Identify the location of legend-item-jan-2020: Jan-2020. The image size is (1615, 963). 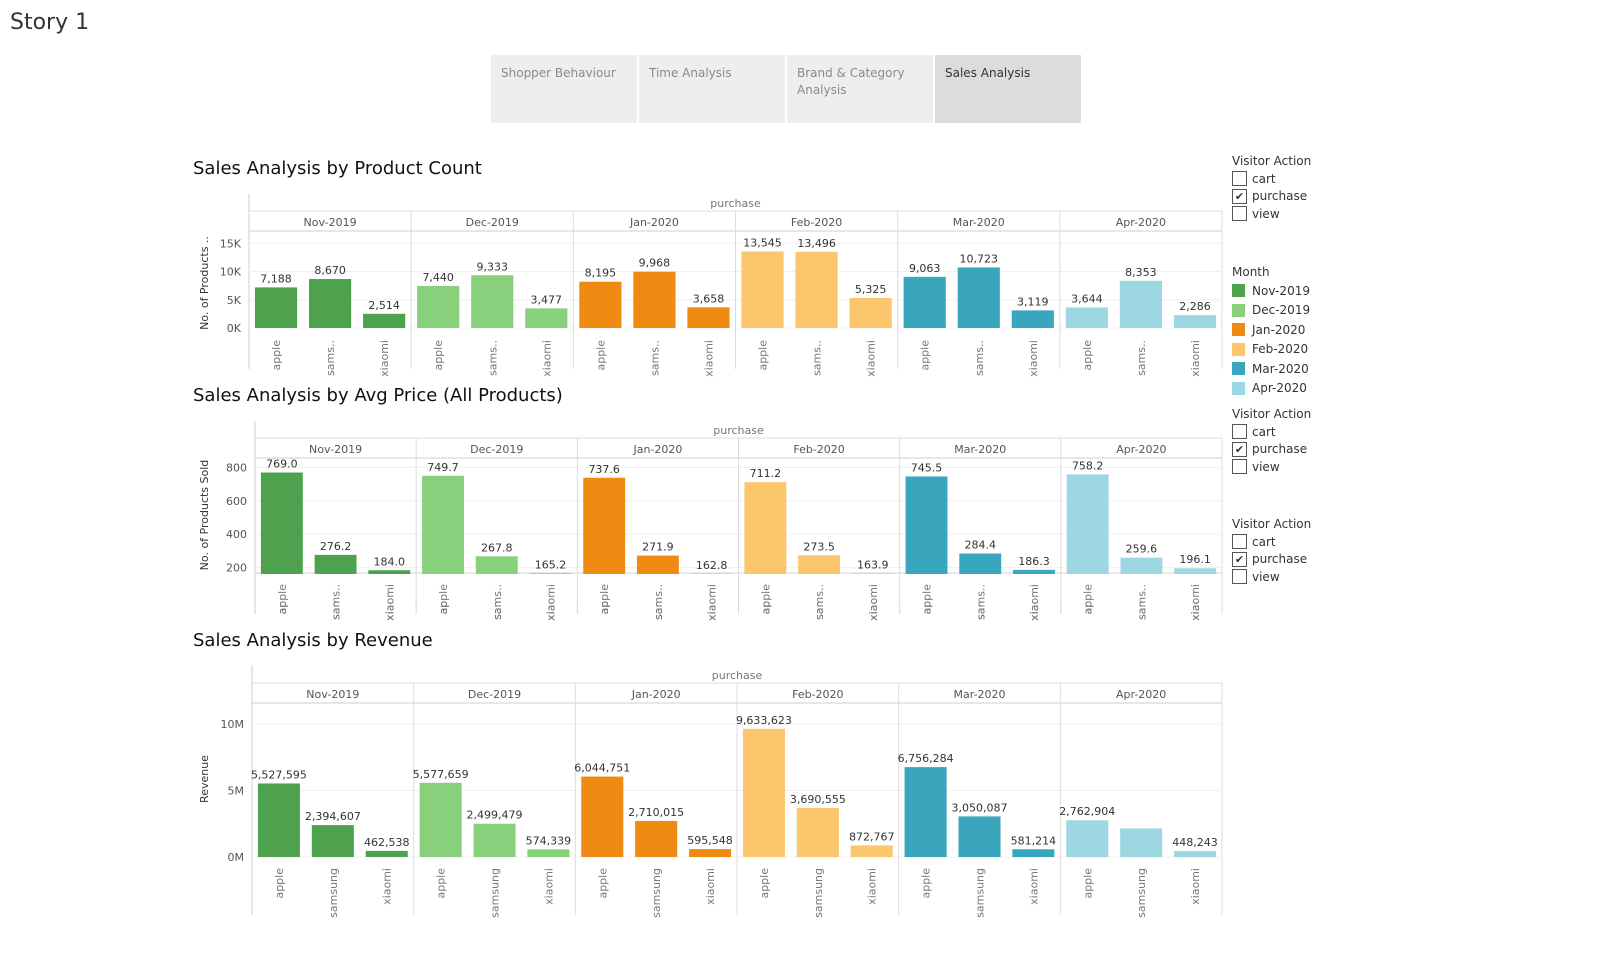
(1271, 330).